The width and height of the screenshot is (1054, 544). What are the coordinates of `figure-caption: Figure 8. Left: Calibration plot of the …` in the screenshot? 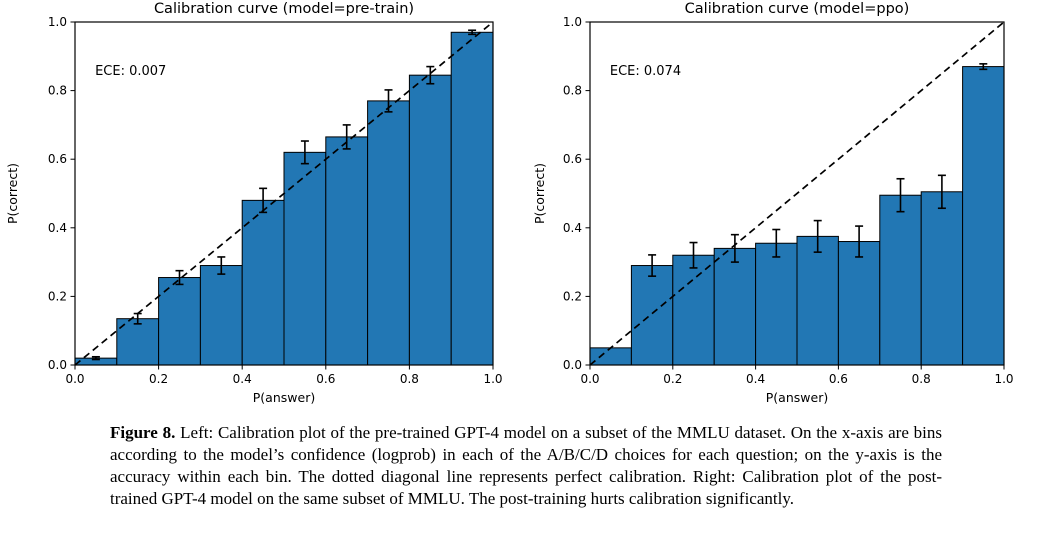 It's located at (526, 466).